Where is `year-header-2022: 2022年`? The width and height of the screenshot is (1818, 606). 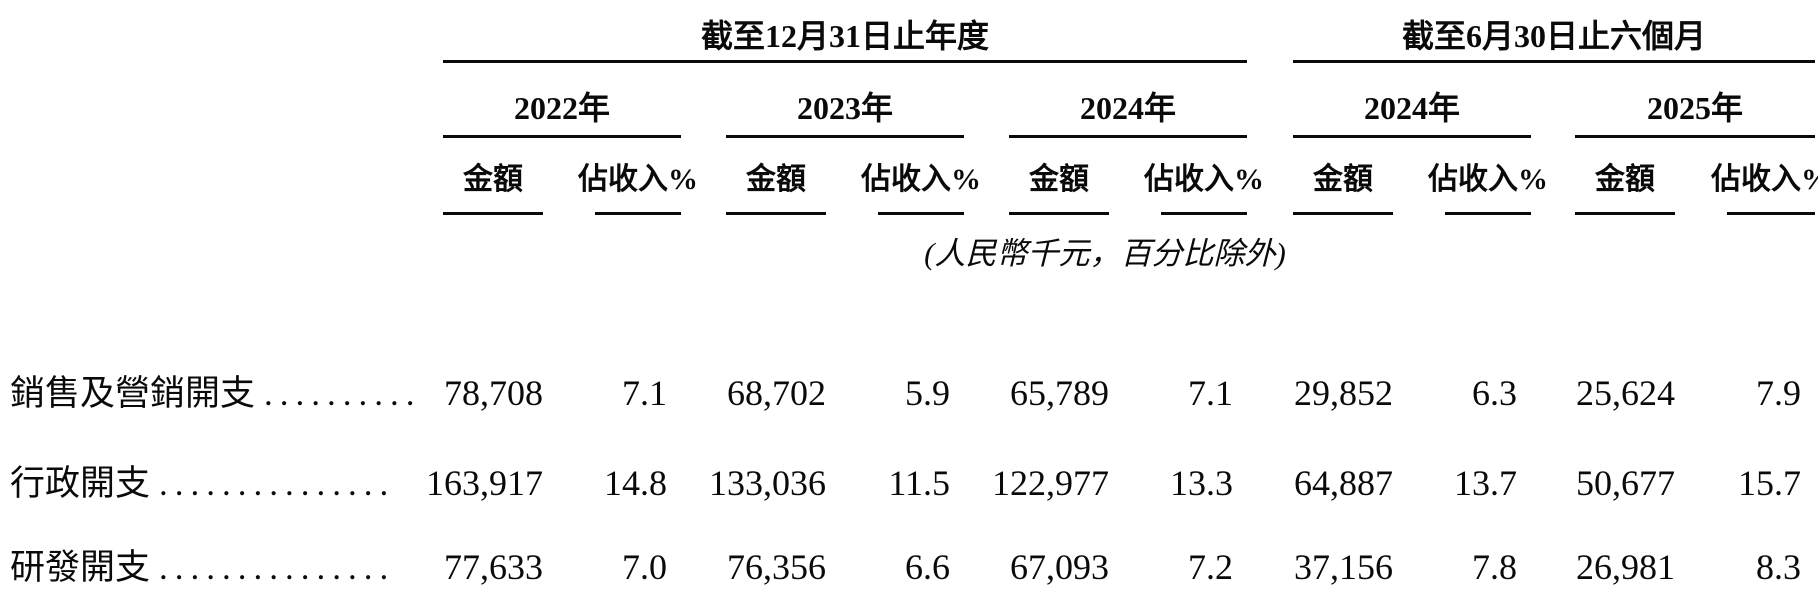
year-header-2022: 2022年 is located at coordinates (561, 108).